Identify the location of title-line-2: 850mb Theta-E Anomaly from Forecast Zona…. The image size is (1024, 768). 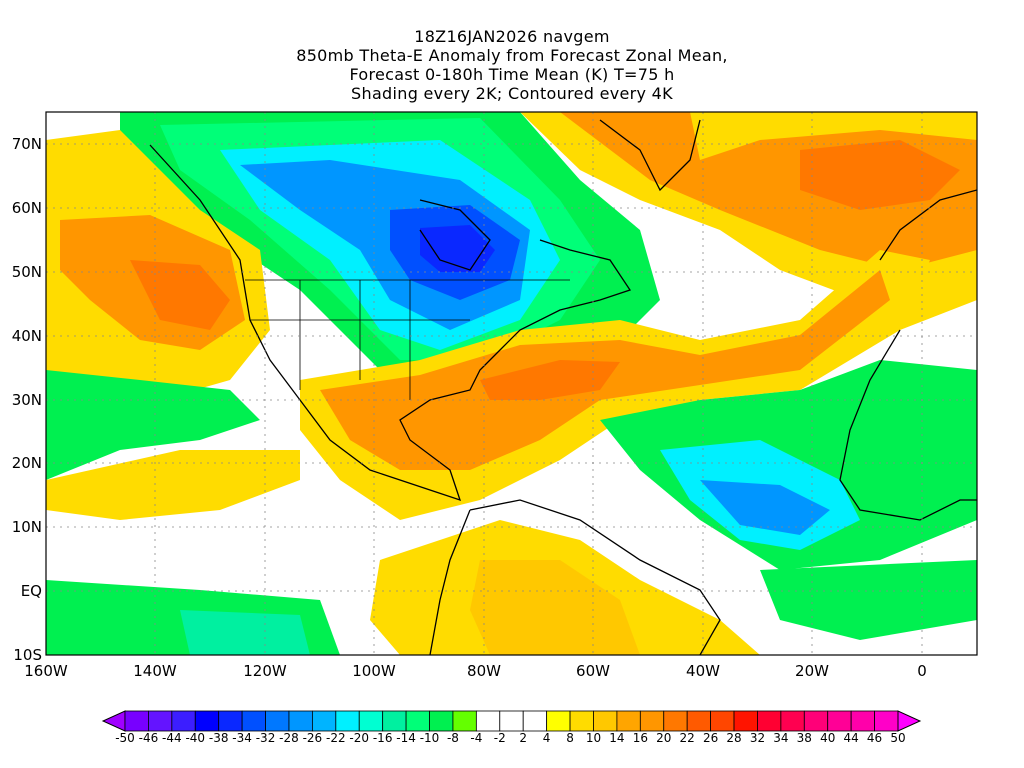
(512, 55).